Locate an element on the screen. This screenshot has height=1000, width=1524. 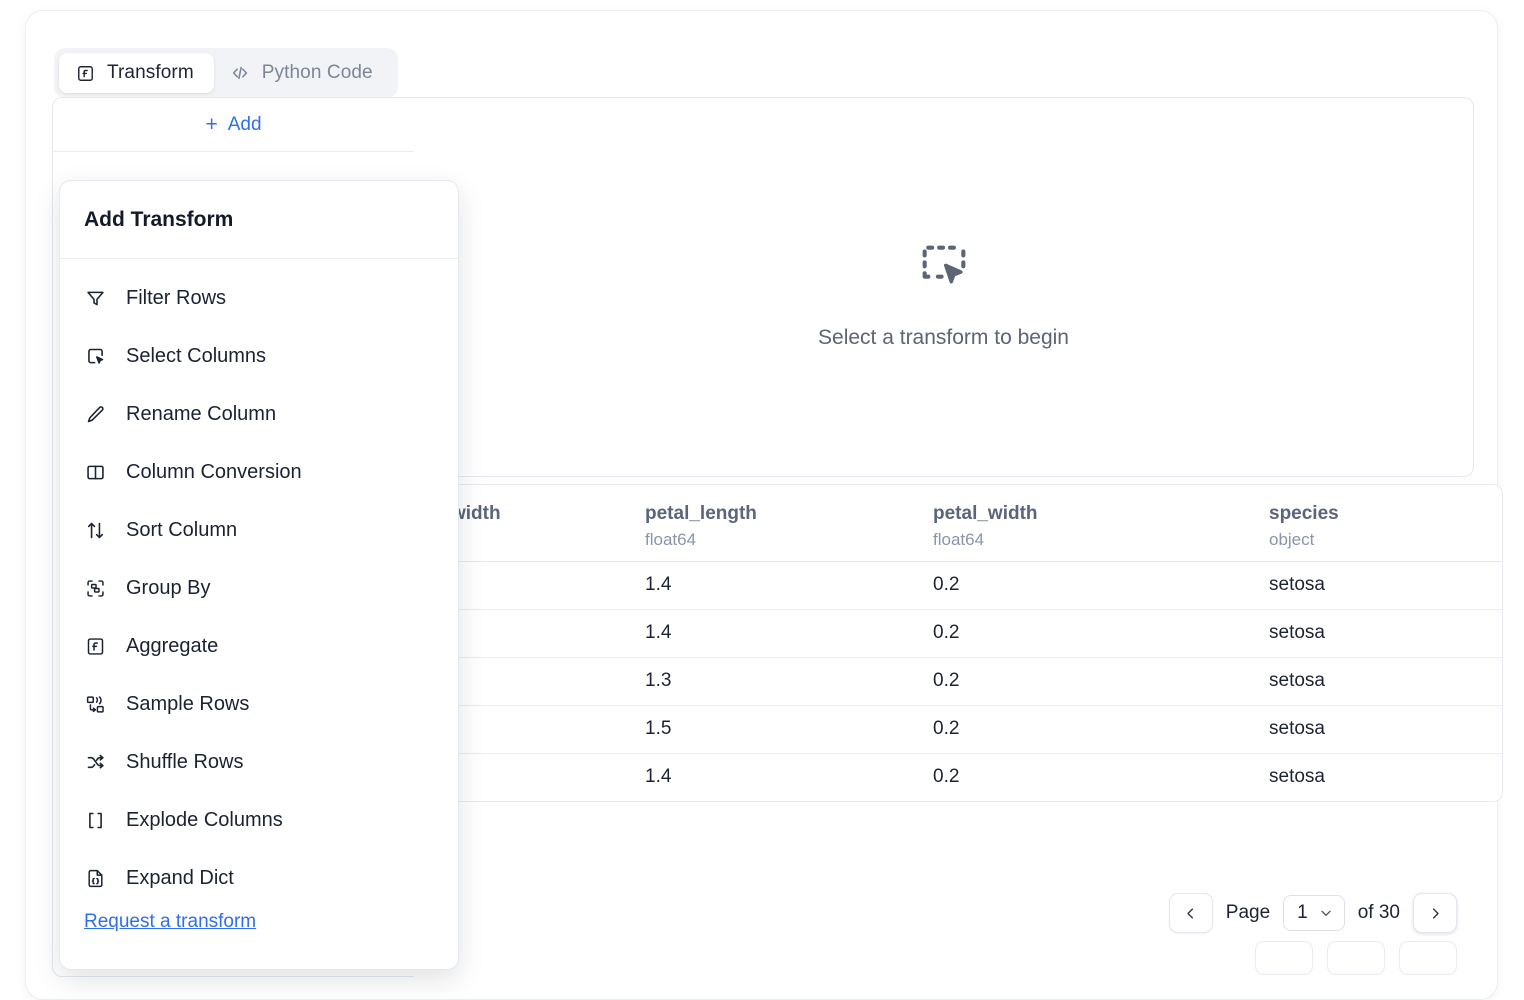
plus-icon: + is located at coordinates (211, 124).